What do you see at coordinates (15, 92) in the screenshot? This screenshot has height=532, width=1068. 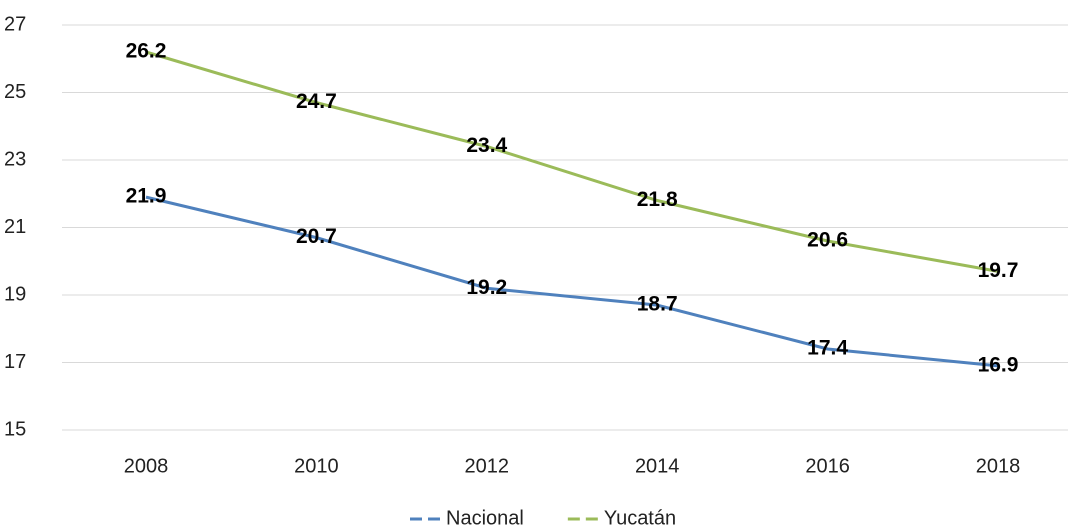 I see `y-tick-label: 25` at bounding box center [15, 92].